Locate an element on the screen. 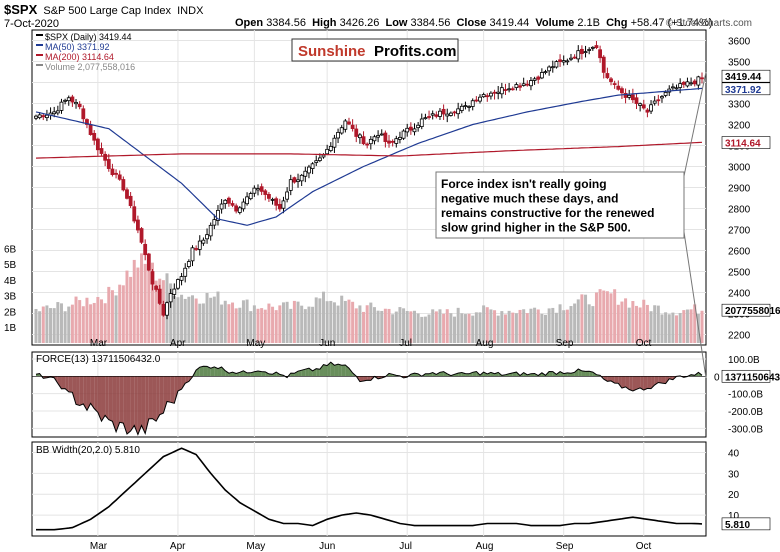  open-value: 3384.56 is located at coordinates (286, 23).